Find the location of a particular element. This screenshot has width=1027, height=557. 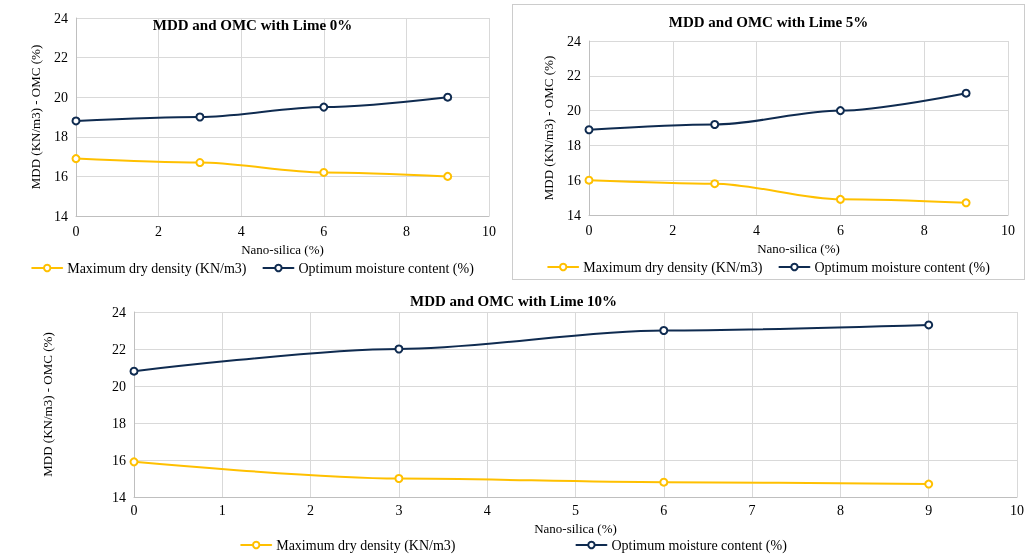

x-tick-label: 7 is located at coordinates (752, 510).